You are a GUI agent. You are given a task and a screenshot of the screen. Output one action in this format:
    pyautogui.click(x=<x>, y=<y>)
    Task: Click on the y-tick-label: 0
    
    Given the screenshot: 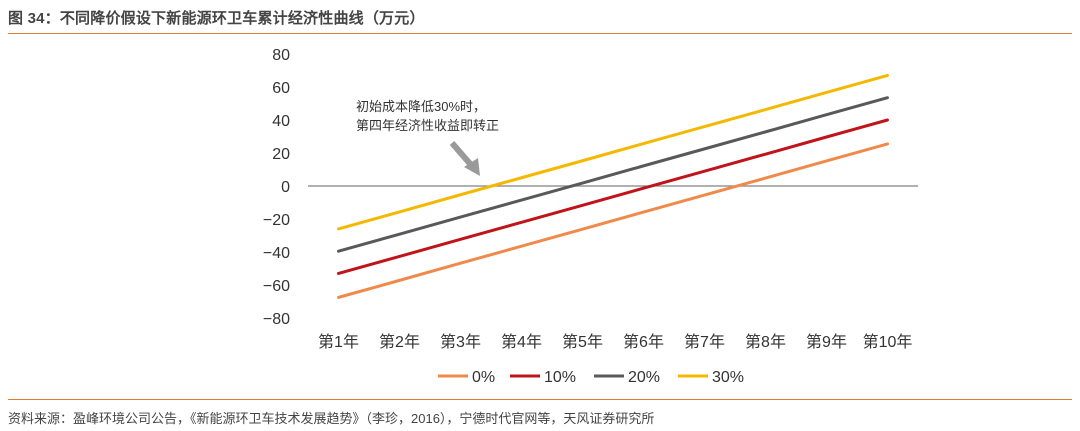 What is the action you would take?
    pyautogui.click(x=285, y=187)
    